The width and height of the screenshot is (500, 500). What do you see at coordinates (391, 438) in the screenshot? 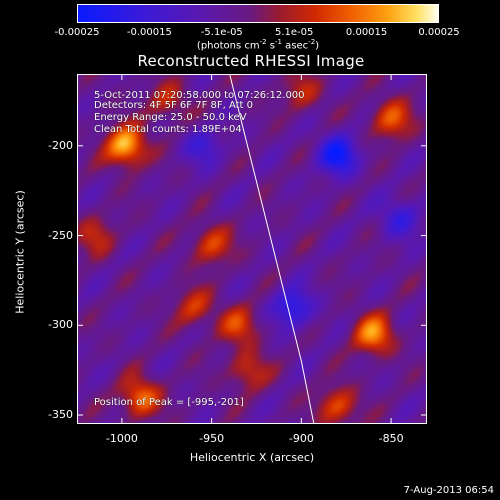
I see `x-tick-label: -850` at bounding box center [391, 438].